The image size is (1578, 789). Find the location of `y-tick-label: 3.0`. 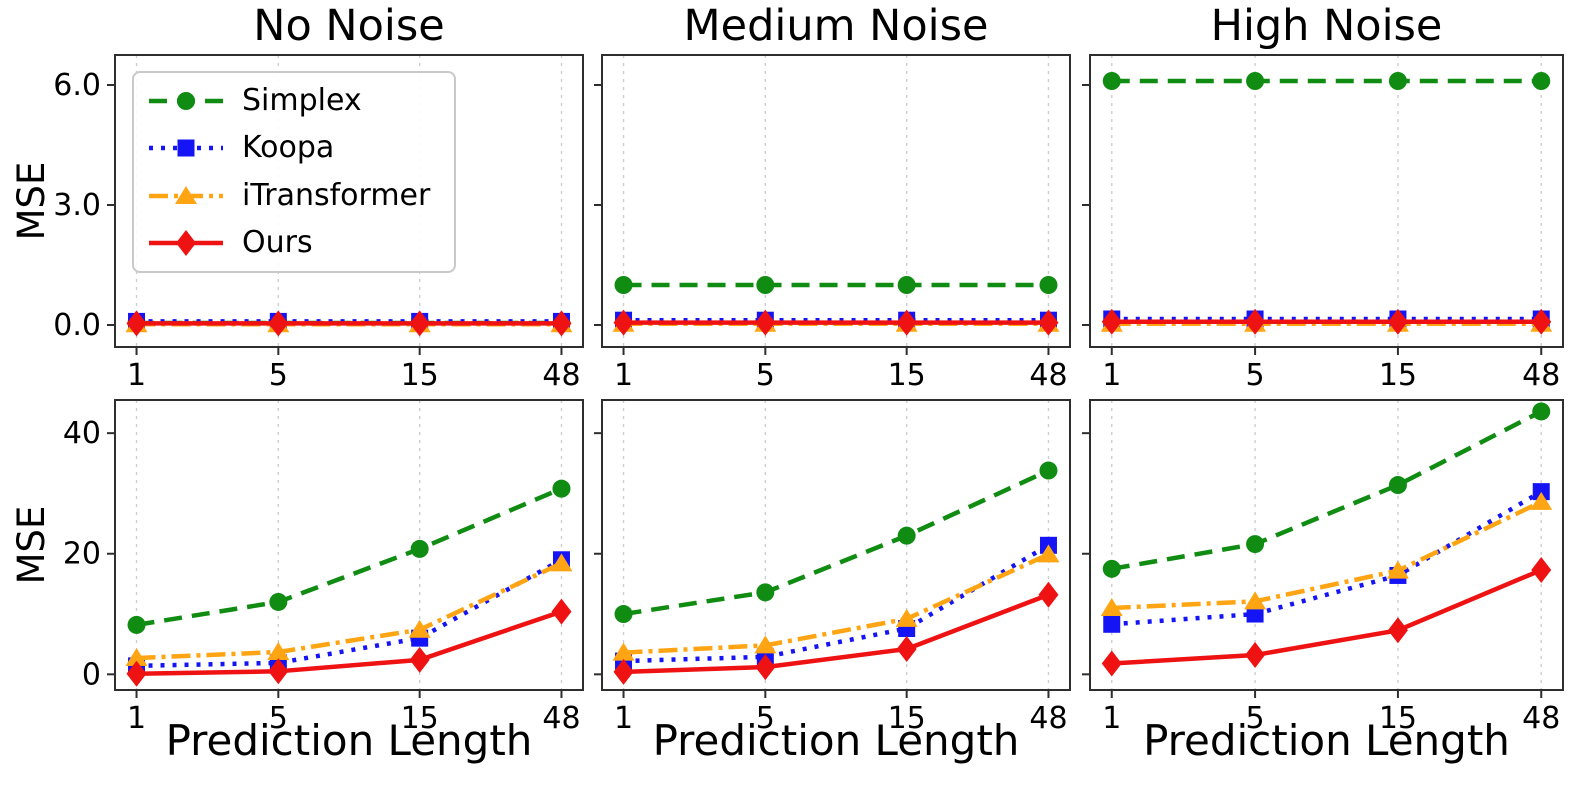

y-tick-label: 3.0 is located at coordinates (77, 205).